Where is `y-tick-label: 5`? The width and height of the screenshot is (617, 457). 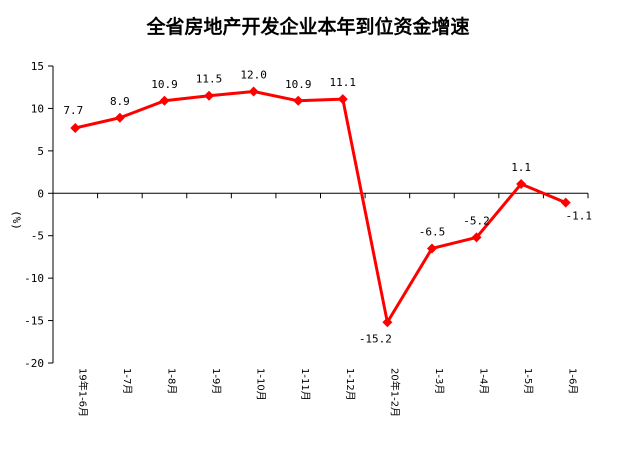 y-tick-label: 5 is located at coordinates (40, 151).